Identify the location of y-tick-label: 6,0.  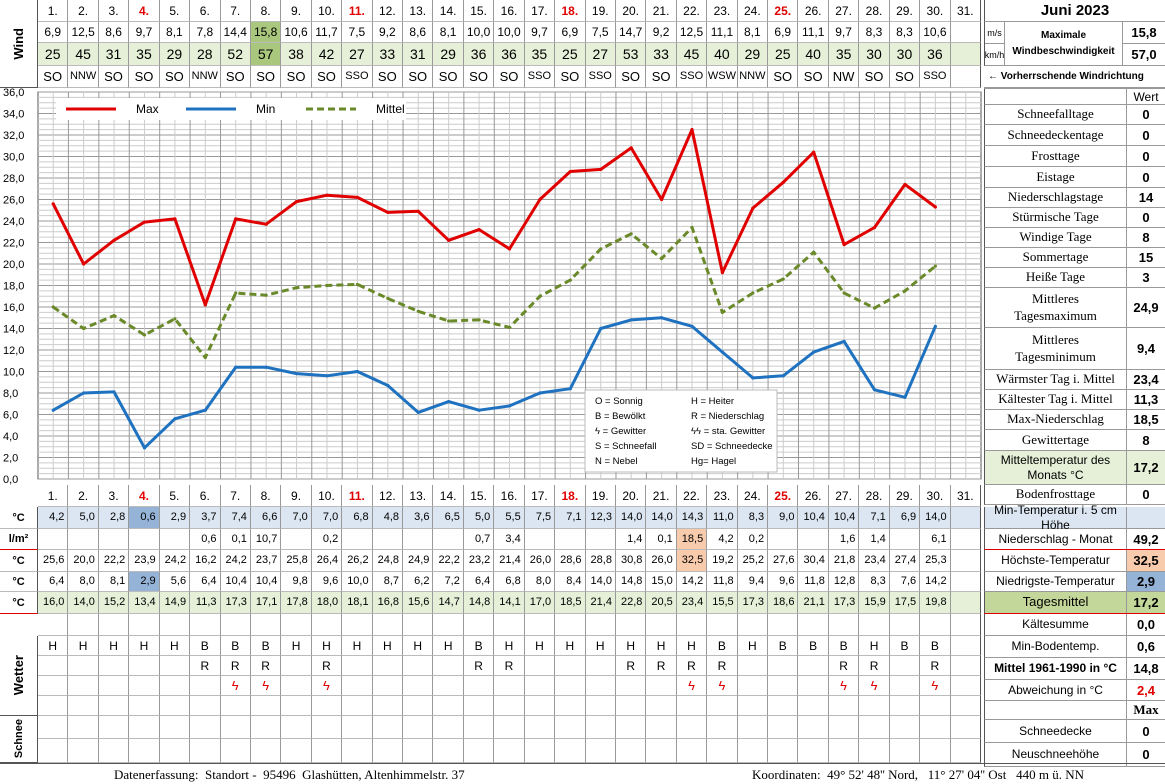
(10, 416).